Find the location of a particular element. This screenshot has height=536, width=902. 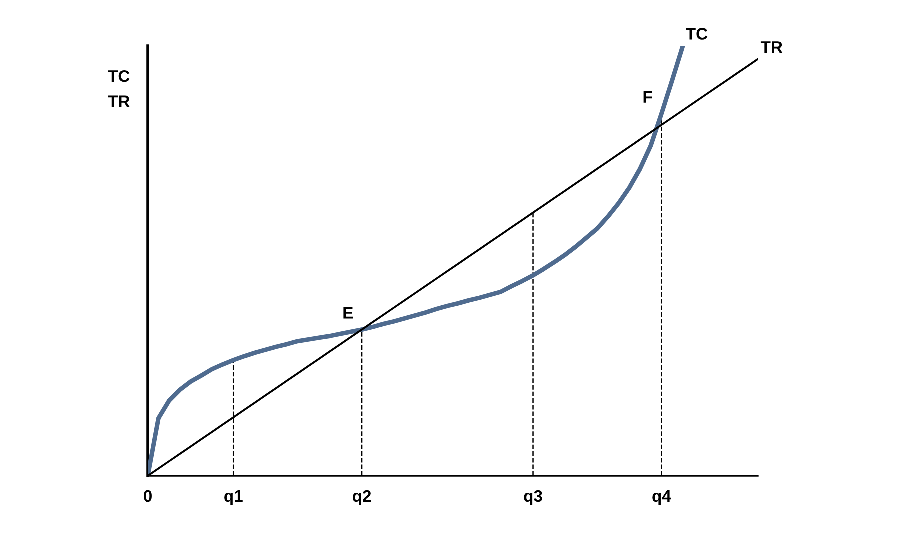

annotation: E is located at coordinates (349, 313).